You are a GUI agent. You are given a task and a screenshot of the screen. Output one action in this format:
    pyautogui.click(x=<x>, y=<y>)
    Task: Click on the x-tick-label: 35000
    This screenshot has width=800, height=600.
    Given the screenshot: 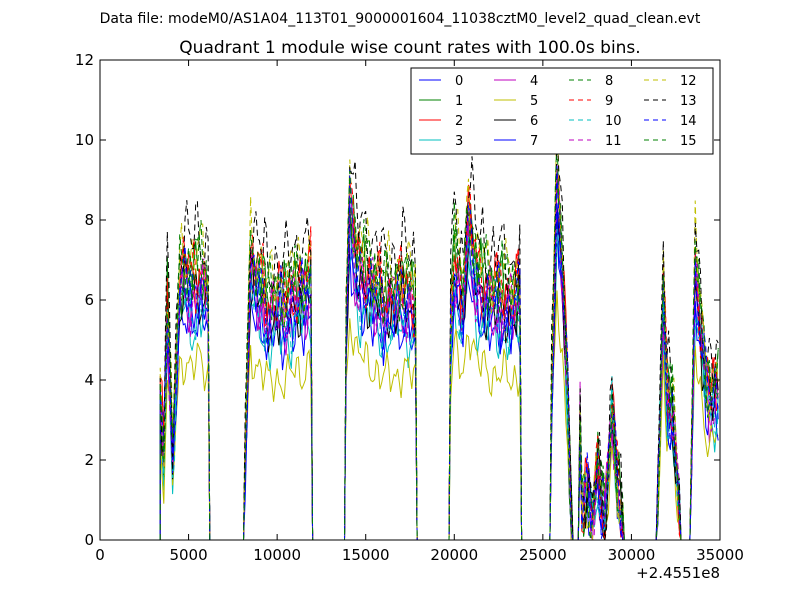 What is the action you would take?
    pyautogui.click(x=720, y=555)
    